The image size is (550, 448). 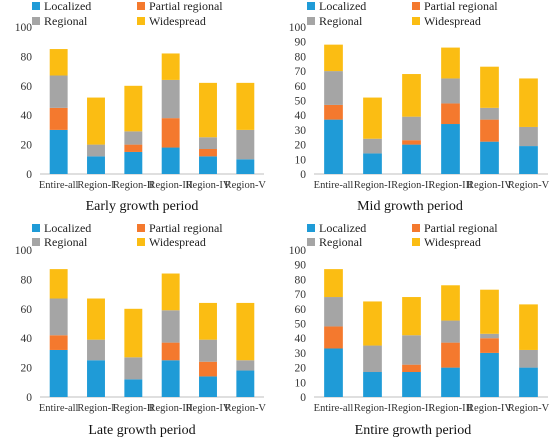 What do you see at coordinates (410, 206) in the screenshot?
I see `panel-title: Mid growth period` at bounding box center [410, 206].